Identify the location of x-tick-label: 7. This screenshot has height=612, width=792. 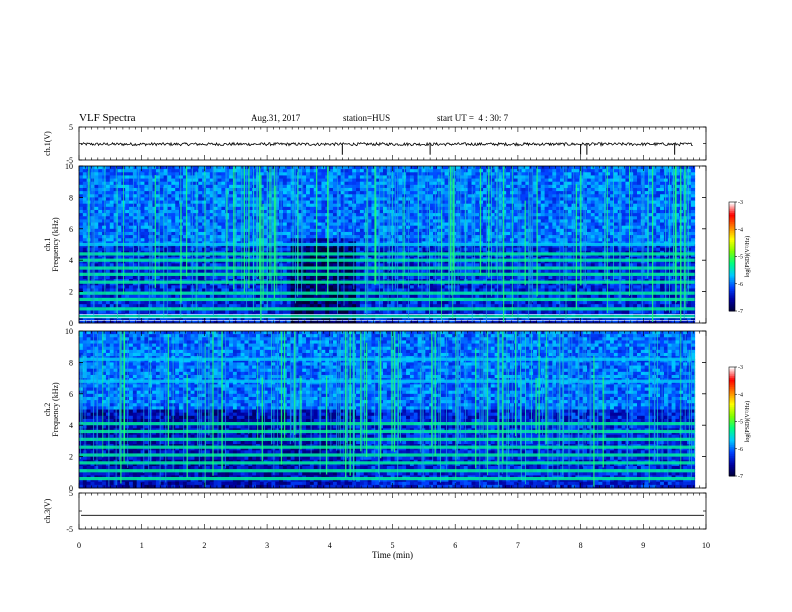
(518, 545).